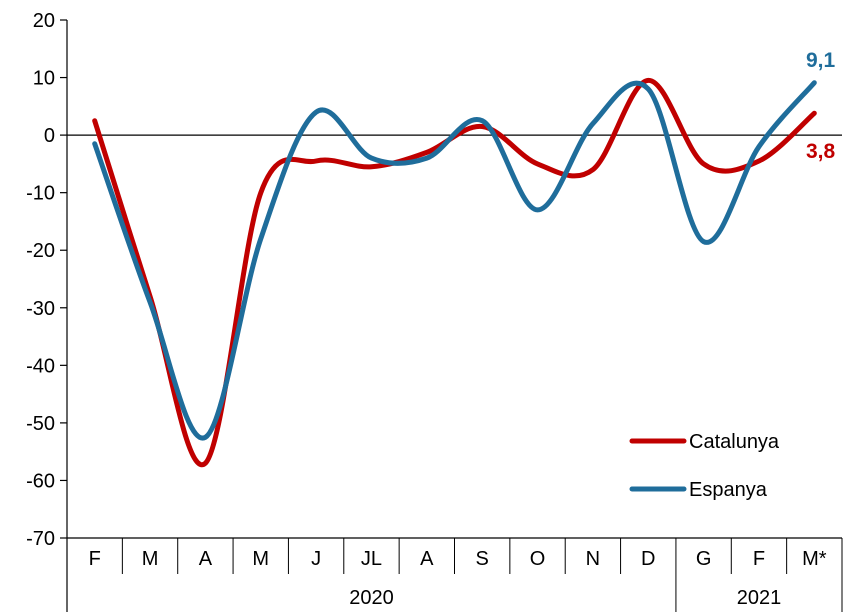 The height and width of the screenshot is (612, 844). I want to click on x-tick-label: G, so click(704, 559).